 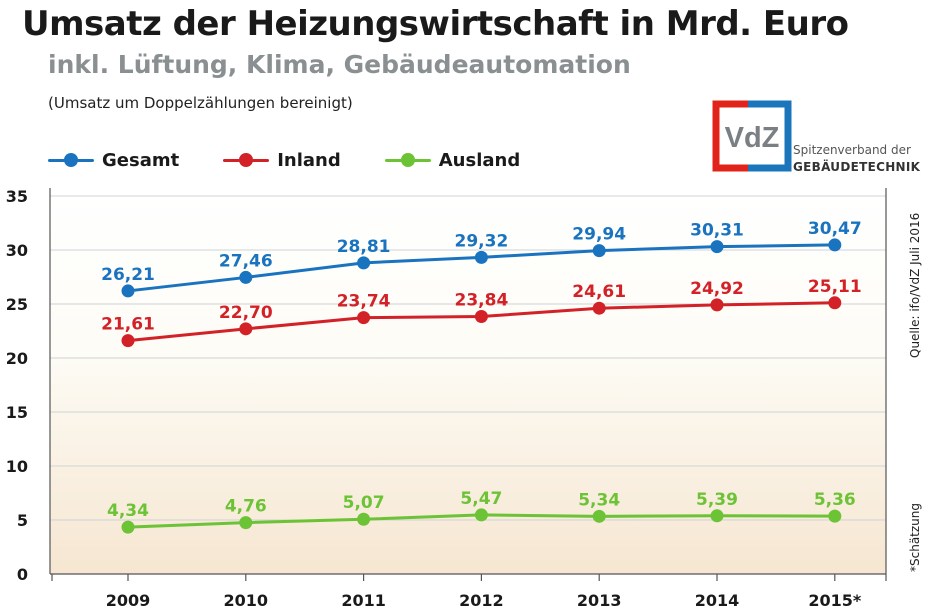 I want to click on x-tick-label: 2015*, so click(x=835, y=600).